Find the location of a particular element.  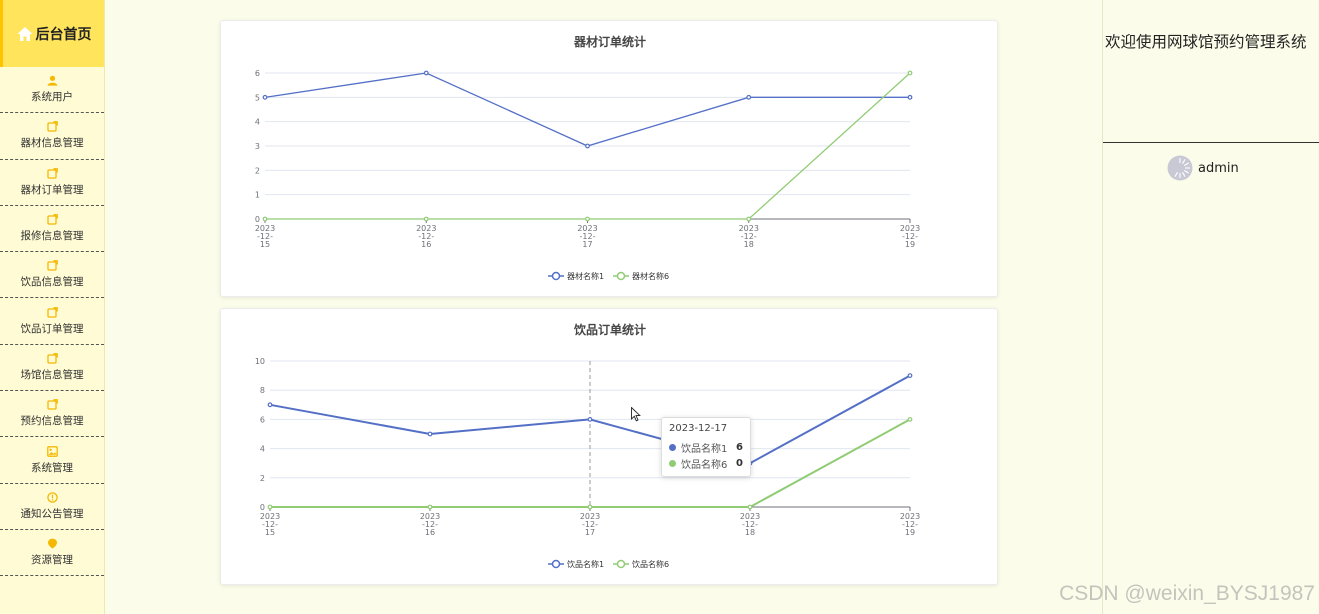

sidebar-item: 器材订单管理 is located at coordinates (52, 183).